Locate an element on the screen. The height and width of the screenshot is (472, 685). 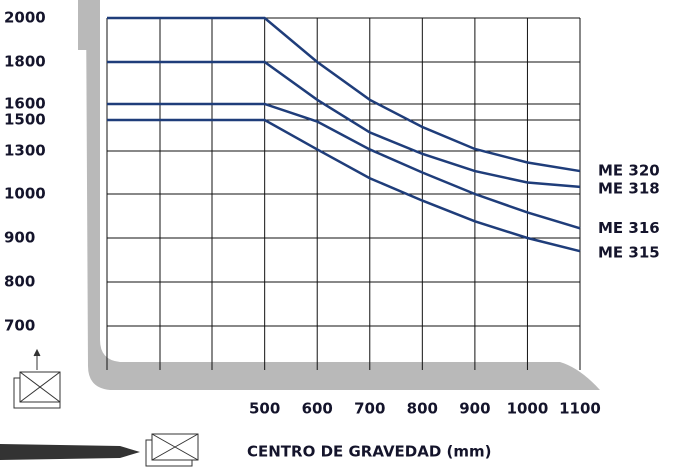
mast-top is located at coordinates (83, 25).